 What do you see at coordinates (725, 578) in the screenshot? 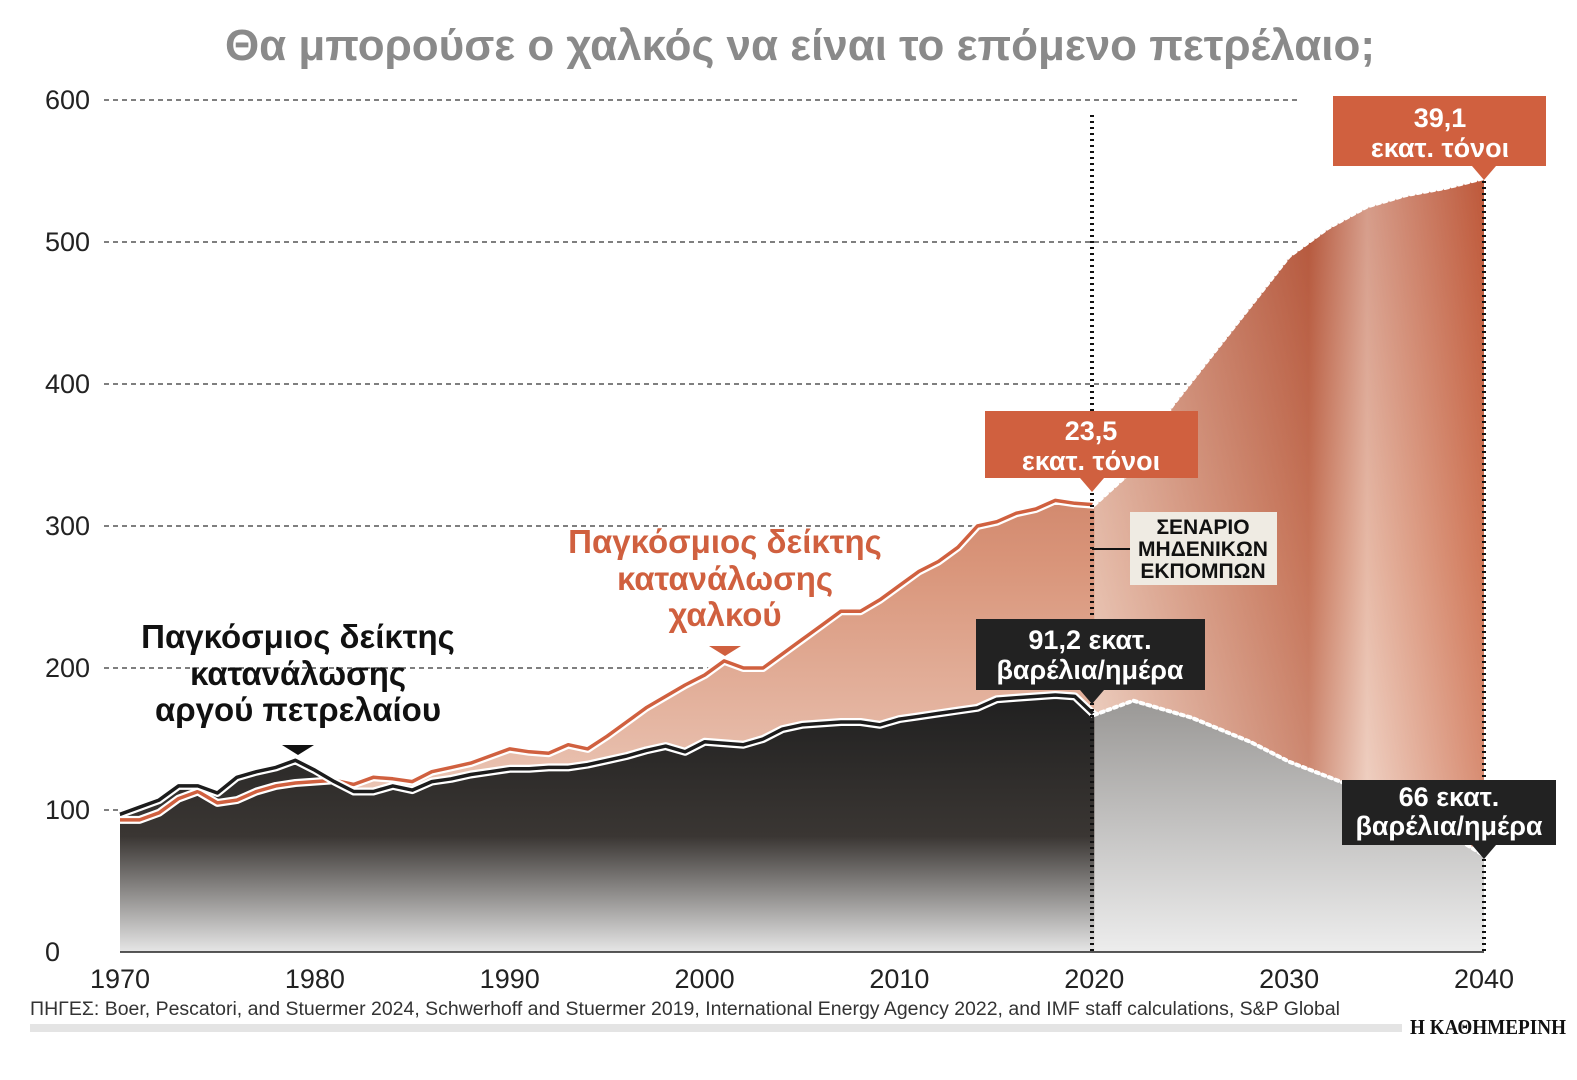
I see `copper-label-line: κατανάλωσης` at bounding box center [725, 578].